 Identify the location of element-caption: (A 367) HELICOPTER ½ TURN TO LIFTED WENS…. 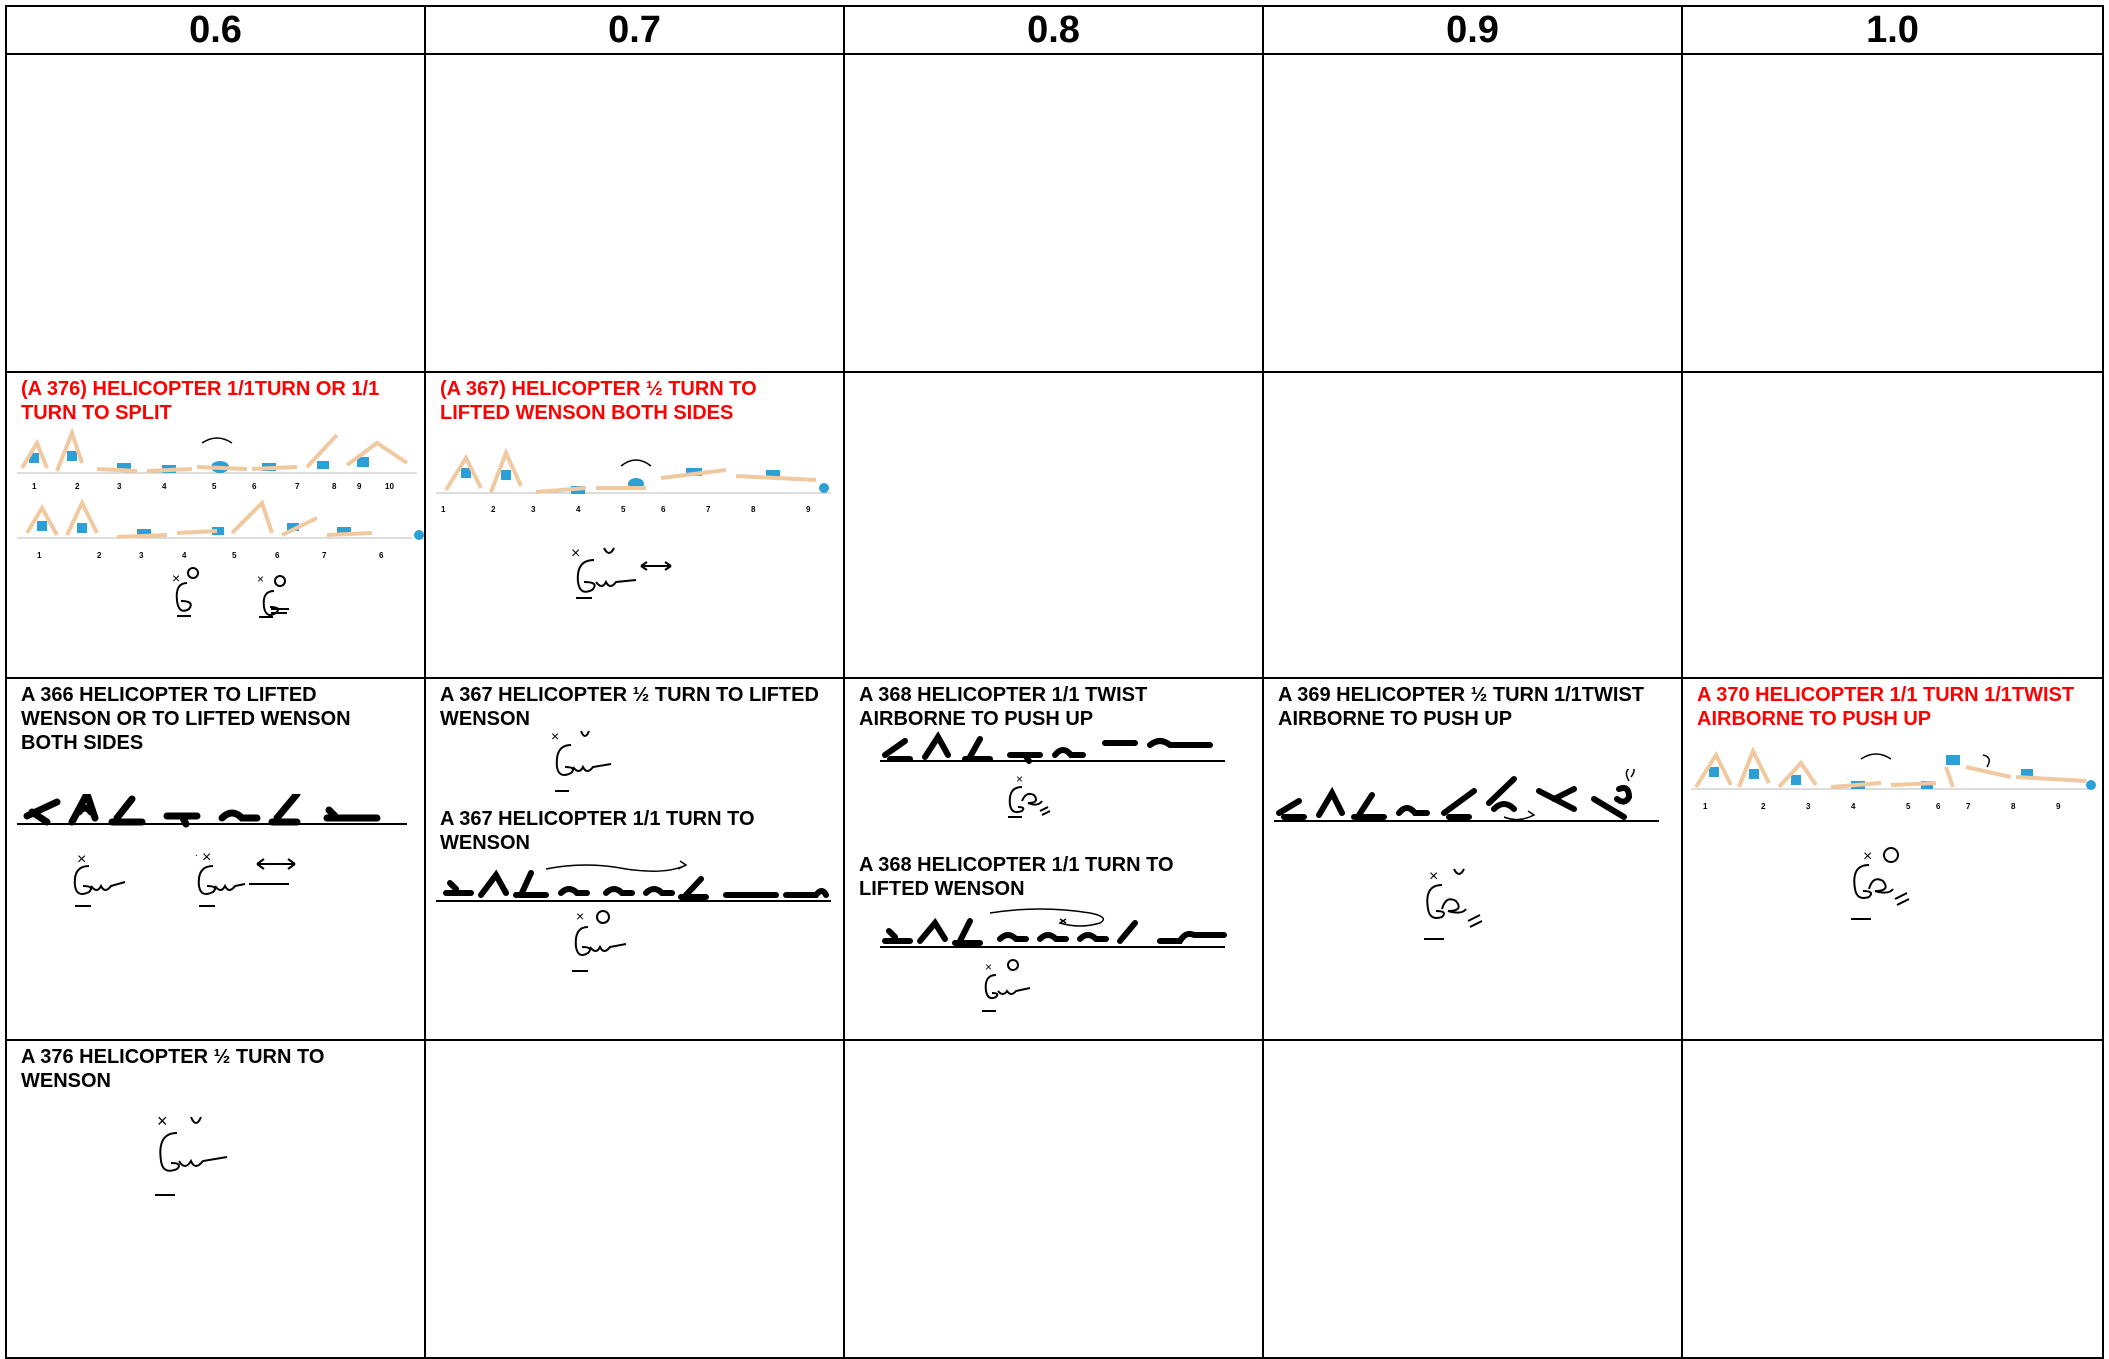
(598, 401).